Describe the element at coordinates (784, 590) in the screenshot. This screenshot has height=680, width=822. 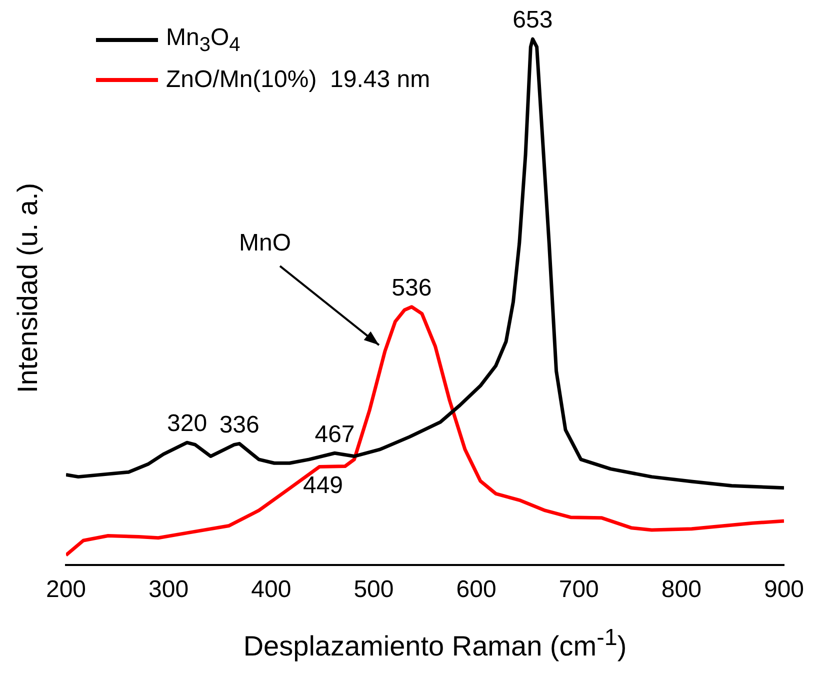
I see `x-tick-label: 900` at that location.